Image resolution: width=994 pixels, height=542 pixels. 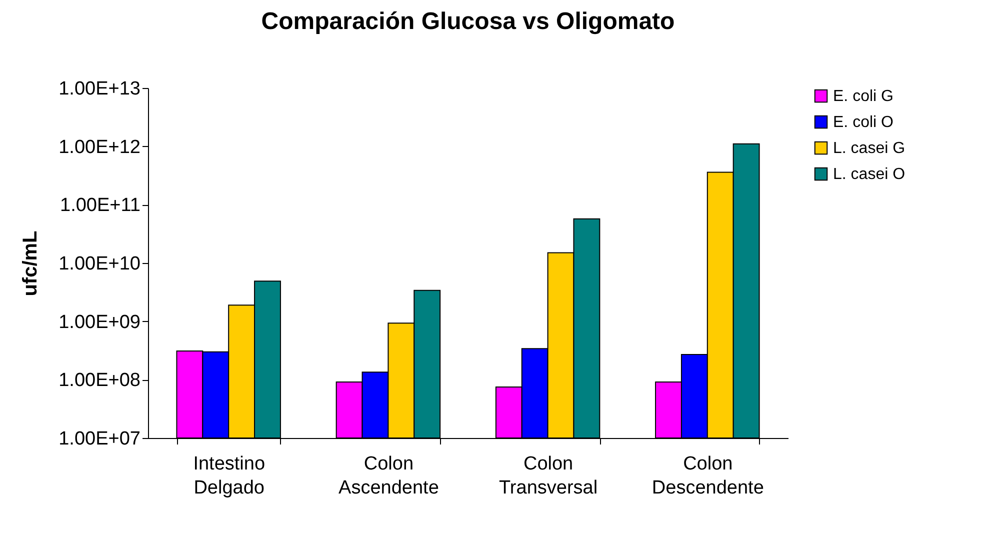 What do you see at coordinates (99, 264) in the screenshot?
I see `y-tick-label: 1.00E+10` at bounding box center [99, 264].